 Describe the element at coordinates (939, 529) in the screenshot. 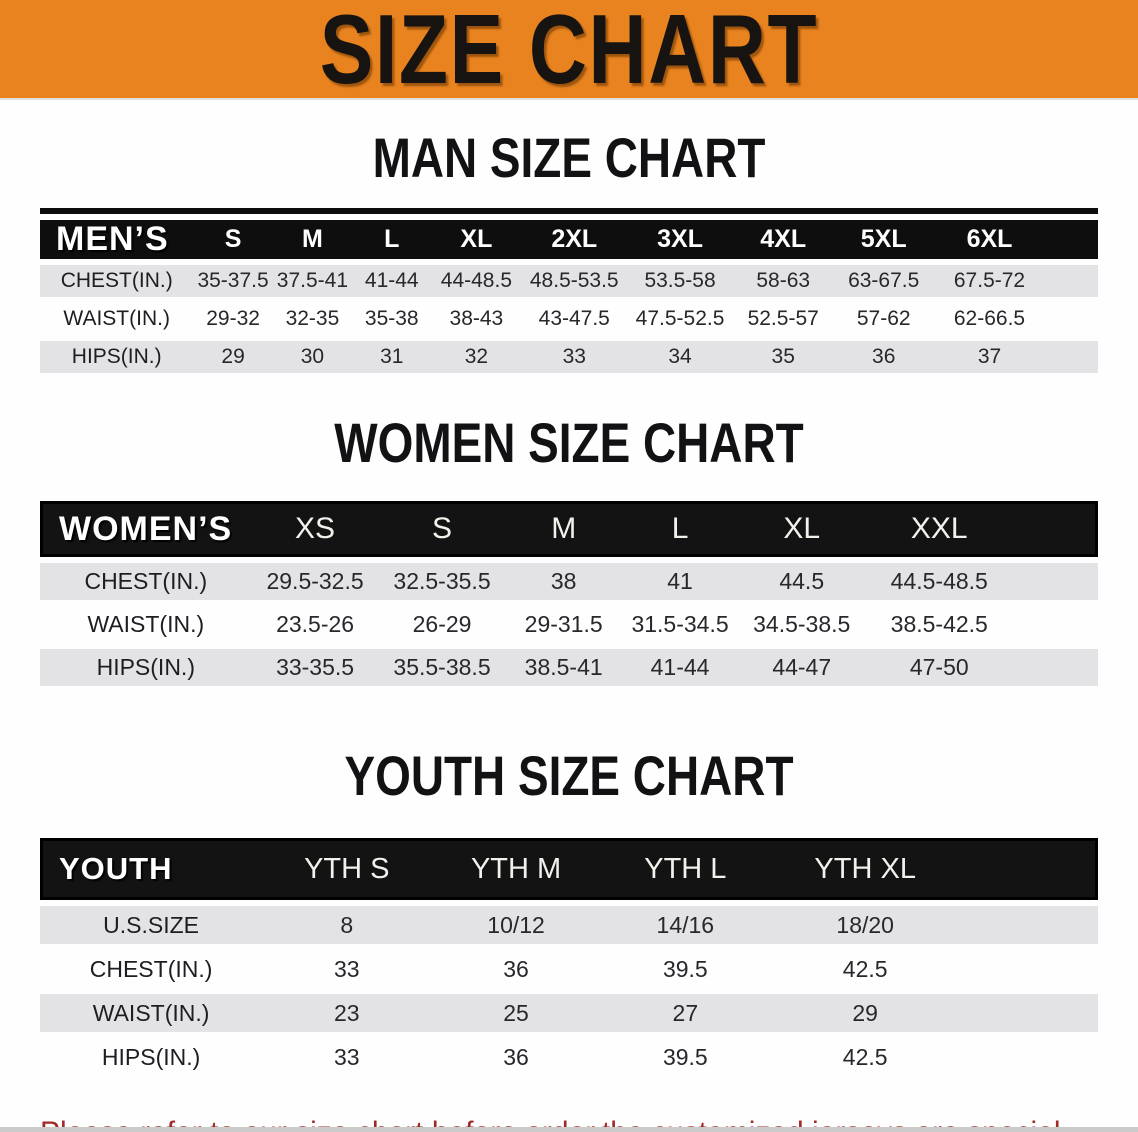

I see `column-header: XXL` at that location.